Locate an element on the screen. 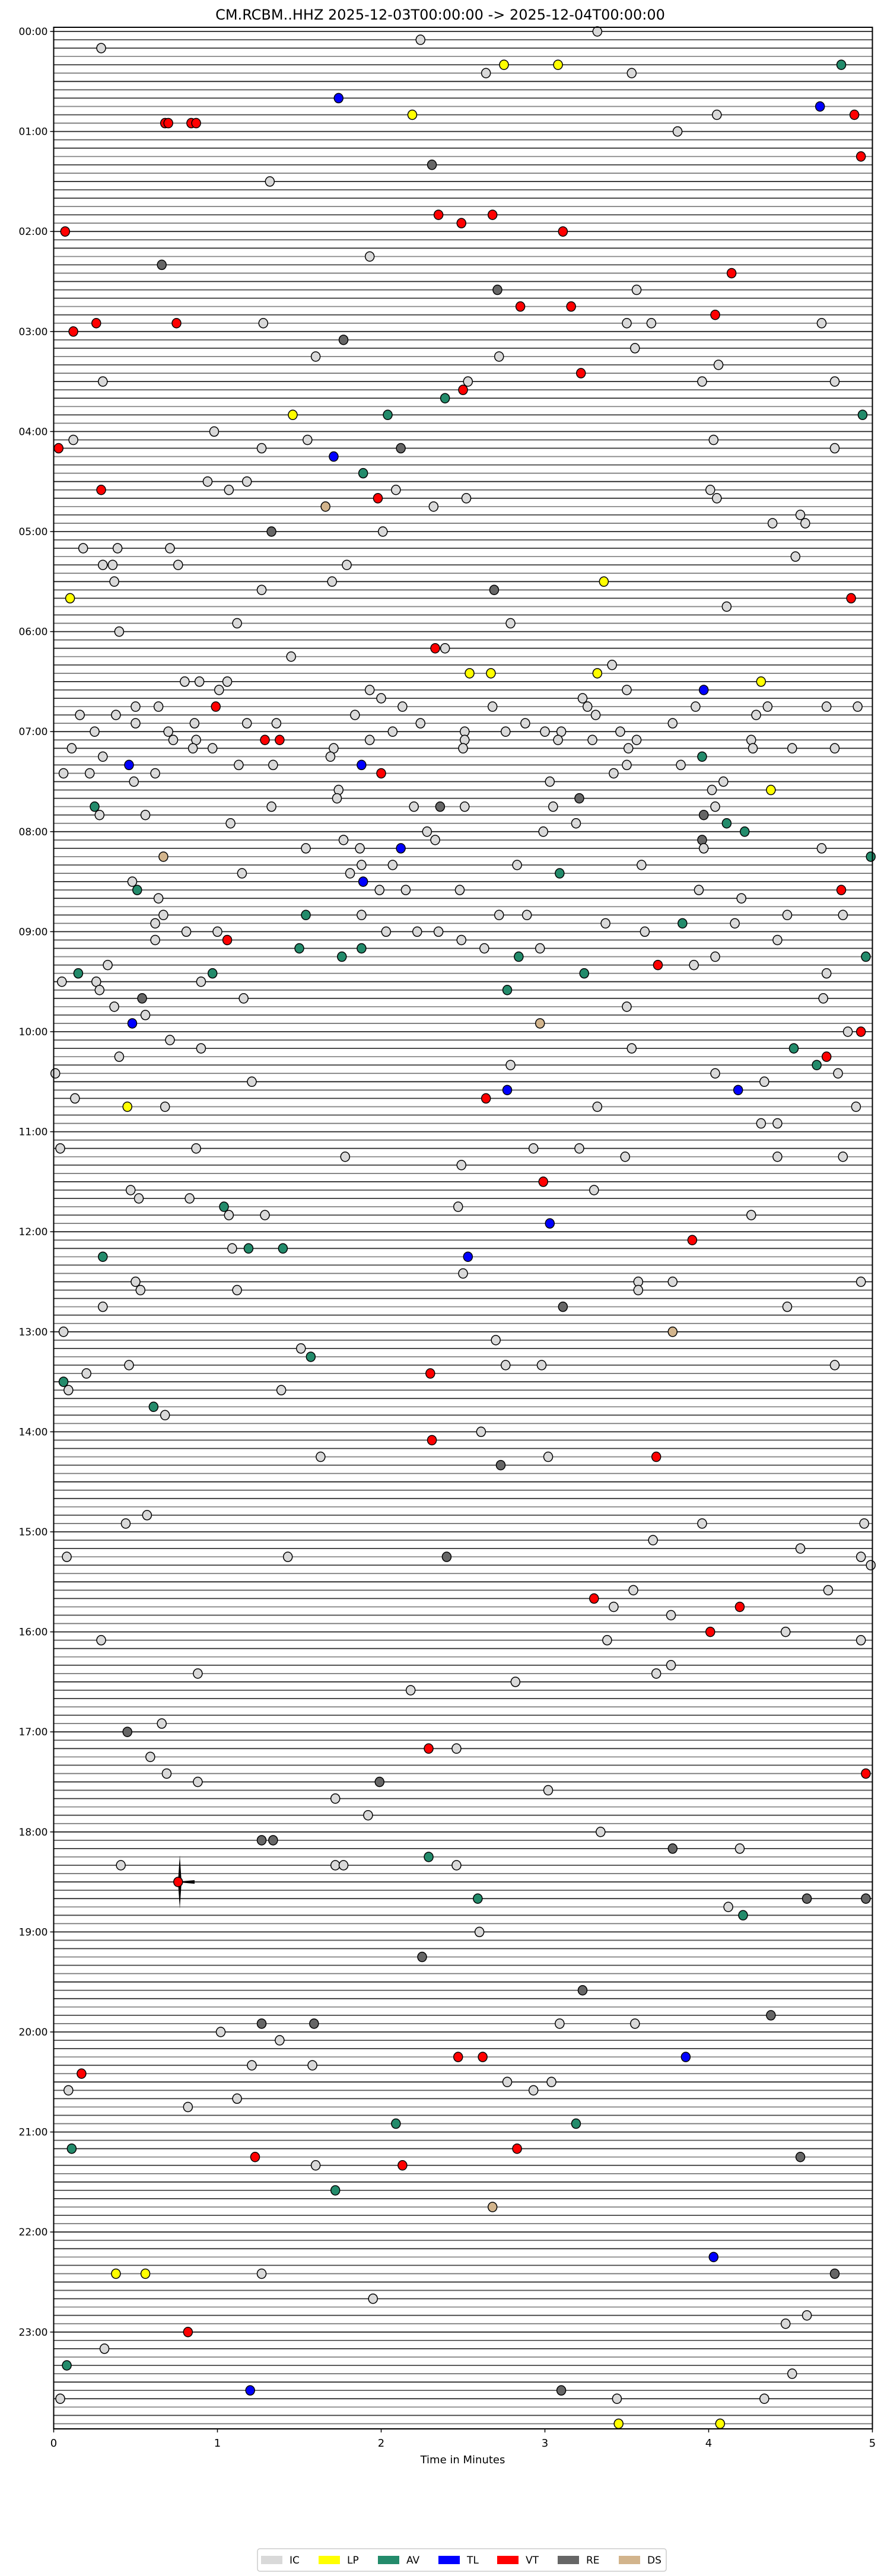 The height and width of the screenshot is (2576, 881). legend-item-av: AV is located at coordinates (399, 2561).